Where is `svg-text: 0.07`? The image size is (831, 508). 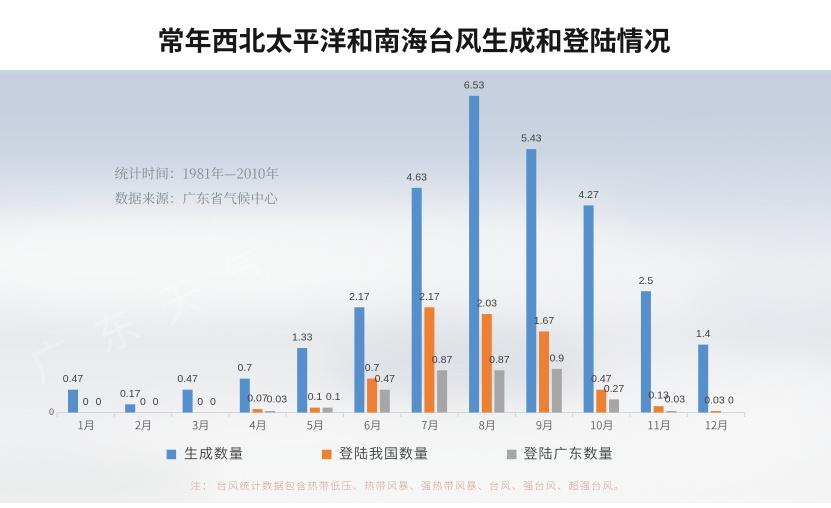
svg-text: 0.07 is located at coordinates (257, 399).